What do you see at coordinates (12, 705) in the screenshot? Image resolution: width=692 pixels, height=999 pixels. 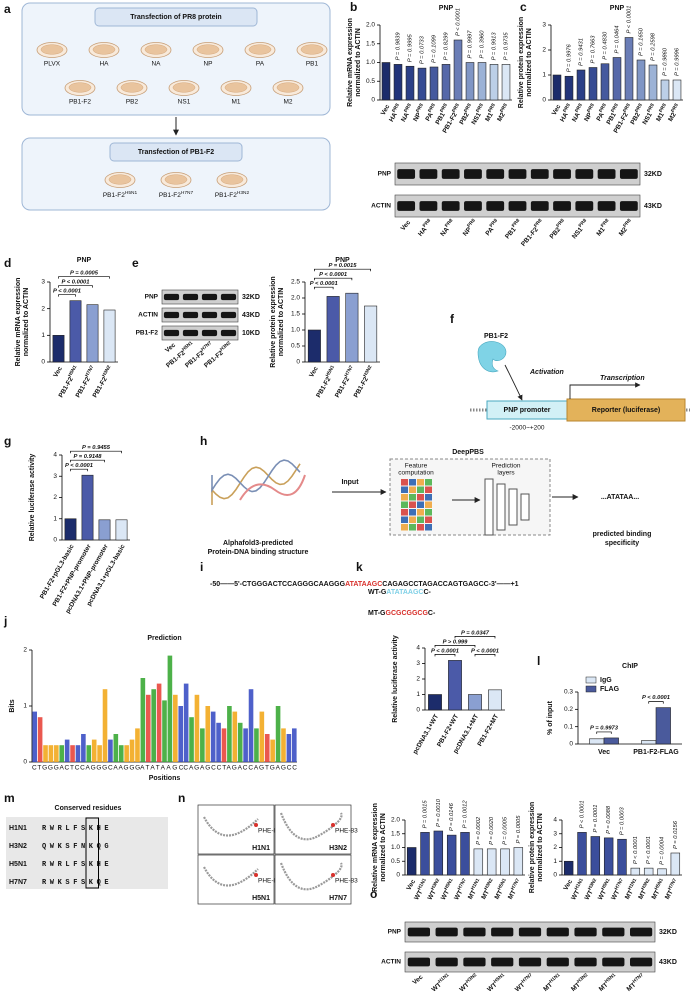 I see `y-axis-label: Bits` at bounding box center [12, 705].